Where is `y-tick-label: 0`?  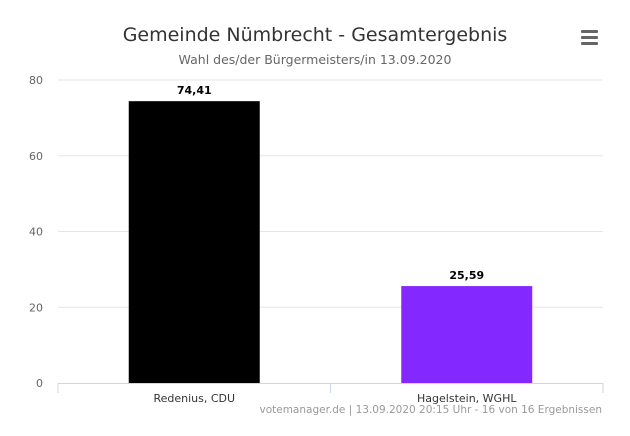 y-tick-label: 0 is located at coordinates (39, 383).